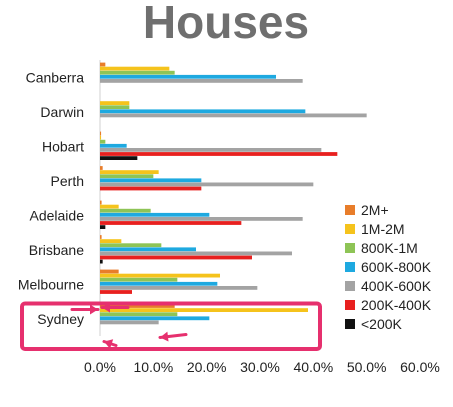  Describe the element at coordinates (101, 168) in the screenshot. I see `bar-perth-2m` at that location.